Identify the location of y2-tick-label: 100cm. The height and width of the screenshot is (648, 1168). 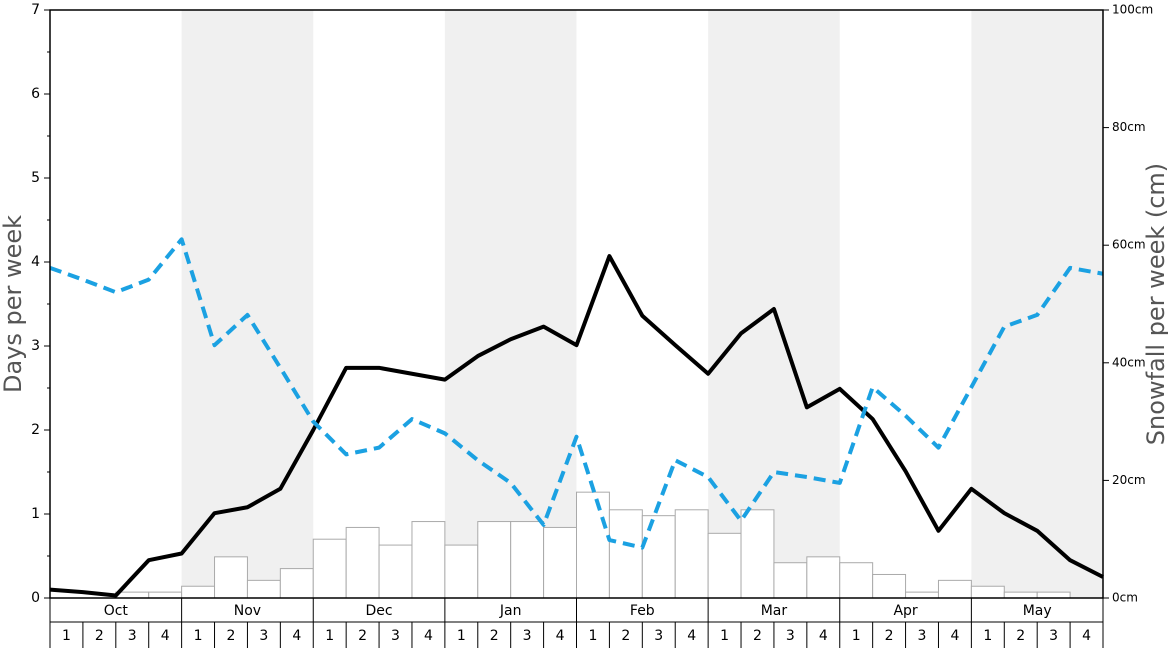
(1132, 10).